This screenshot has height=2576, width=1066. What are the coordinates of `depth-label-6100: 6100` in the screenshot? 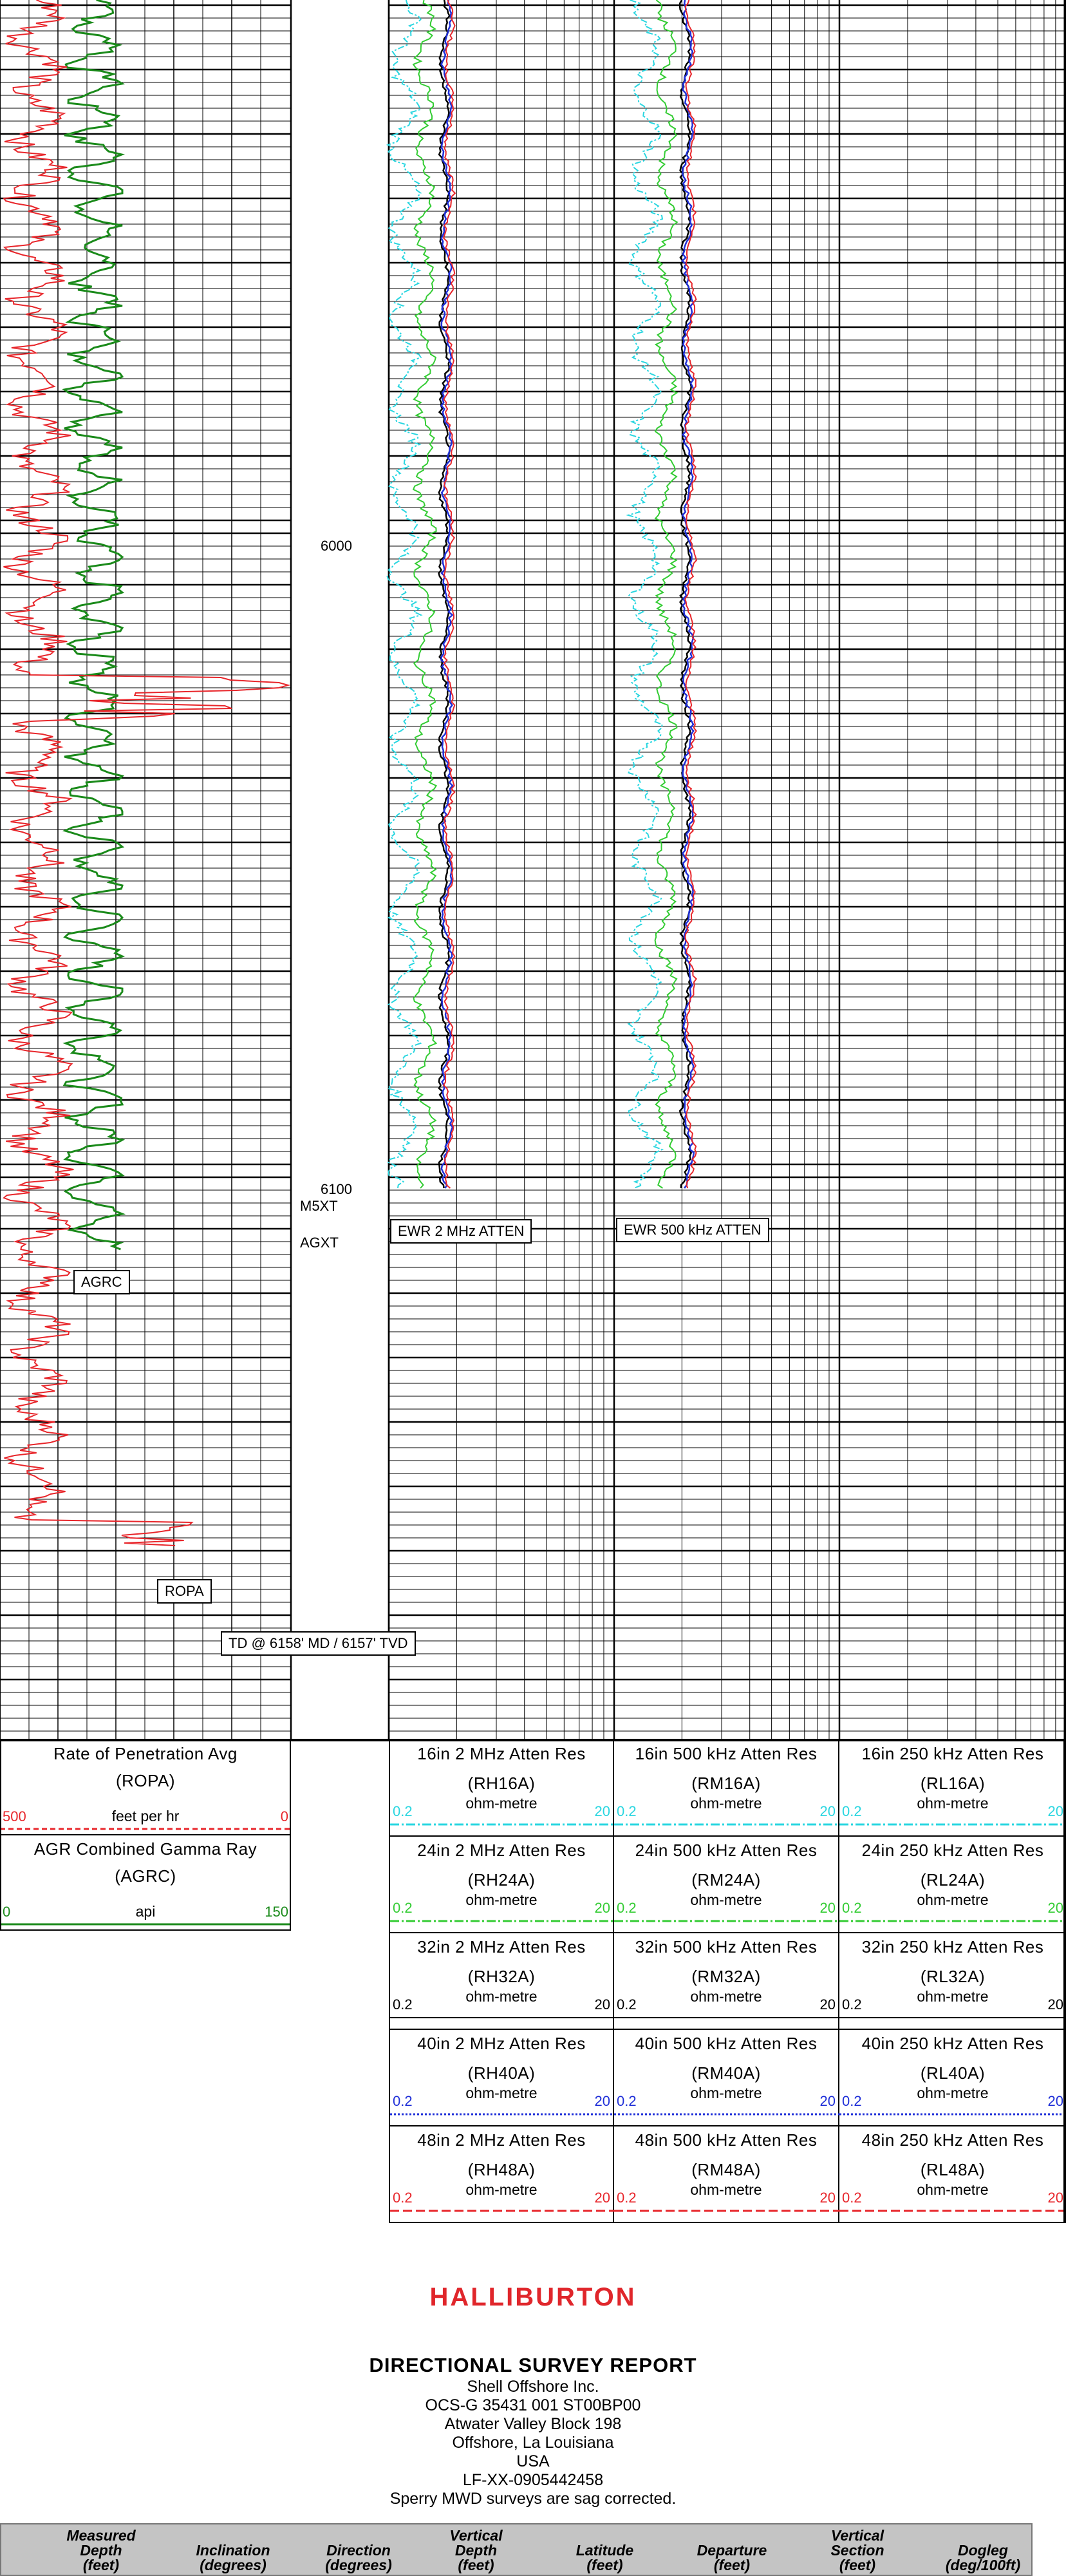 It's located at (336, 1189).